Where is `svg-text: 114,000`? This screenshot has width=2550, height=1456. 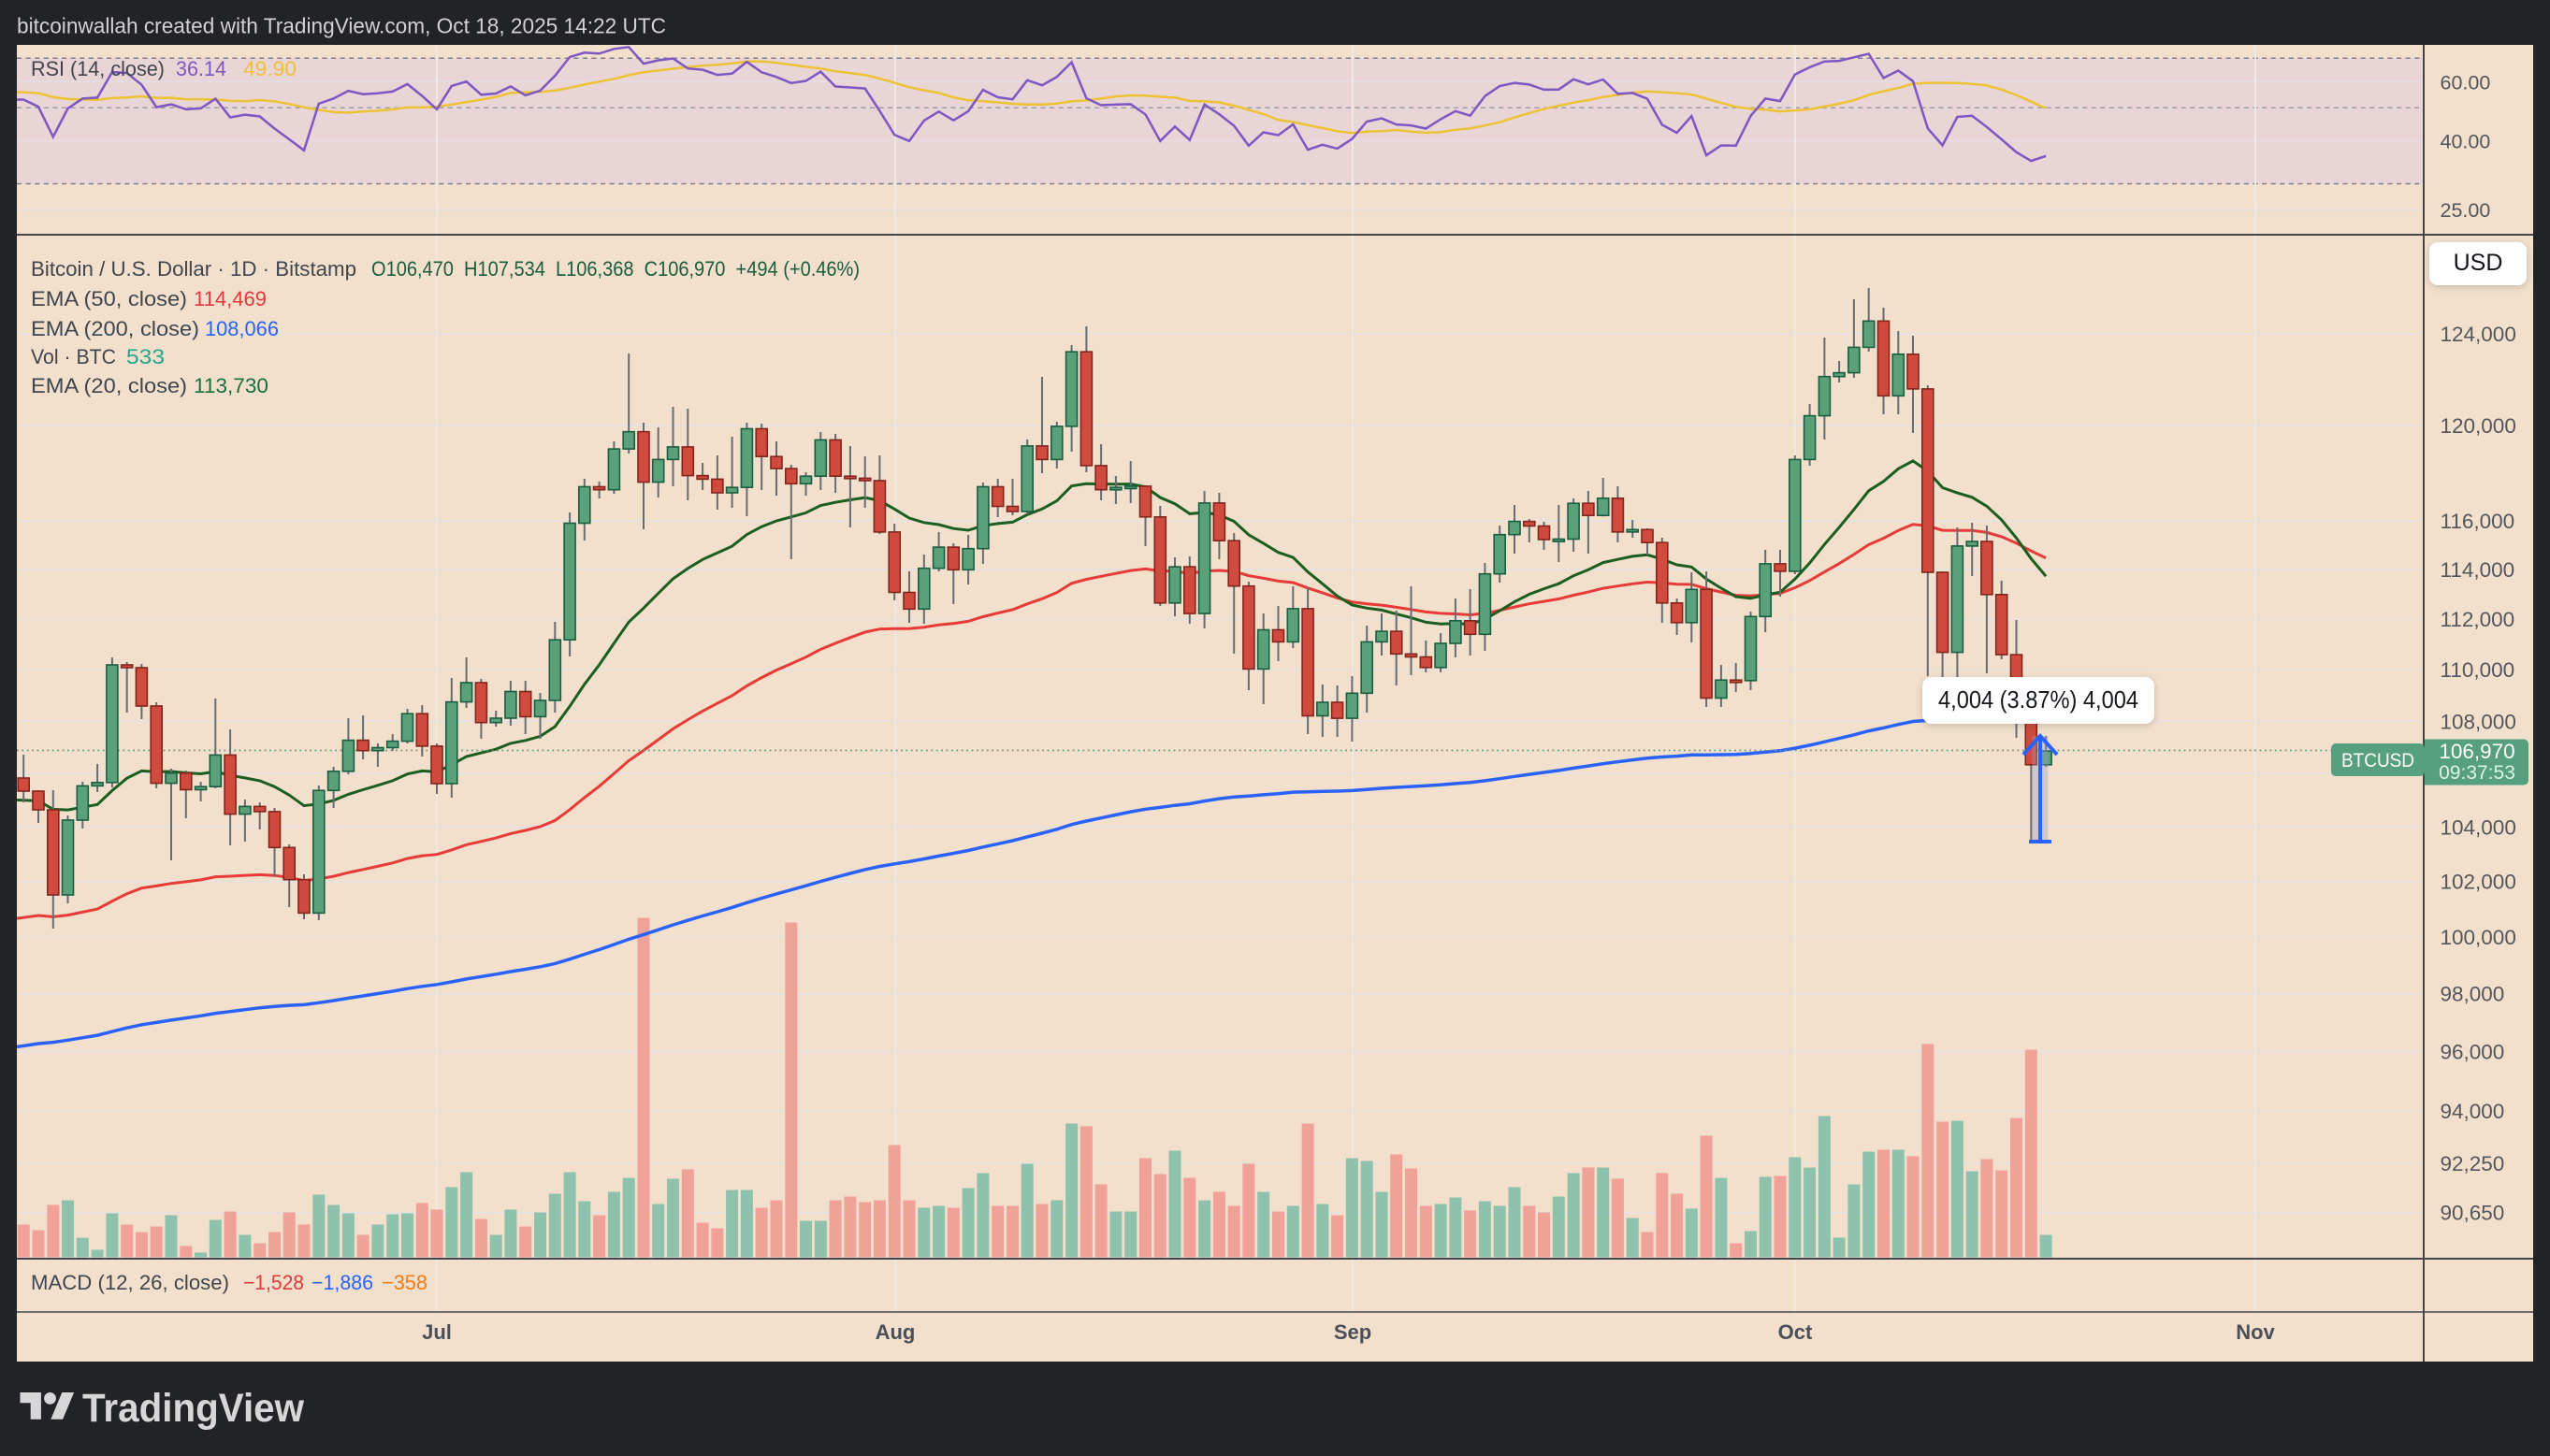 svg-text: 114,000 is located at coordinates (2478, 570).